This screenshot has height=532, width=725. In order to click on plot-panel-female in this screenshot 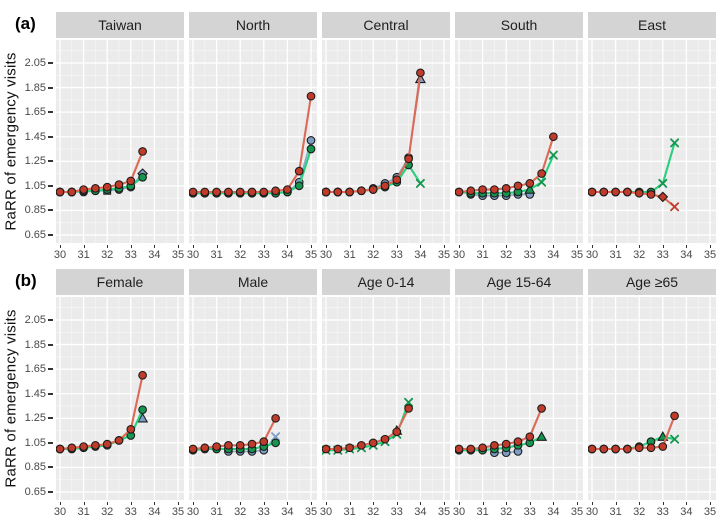, I will do `click(120, 398)`.